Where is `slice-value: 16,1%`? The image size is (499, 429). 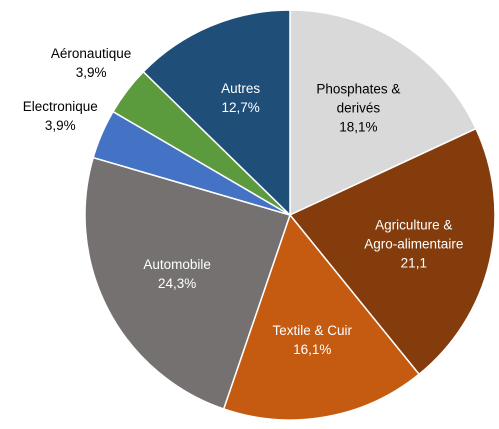 slice-value: 16,1% is located at coordinates (312, 350).